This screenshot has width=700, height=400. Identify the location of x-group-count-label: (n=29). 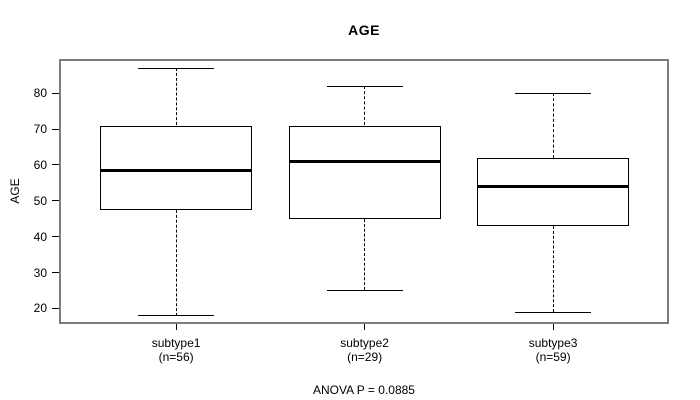
(365, 357).